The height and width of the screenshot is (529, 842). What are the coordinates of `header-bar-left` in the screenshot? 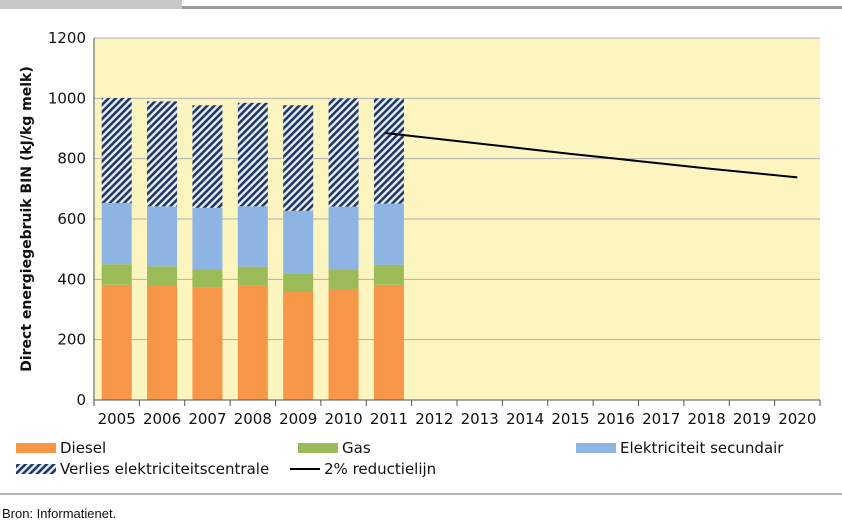 It's located at (91, 4).